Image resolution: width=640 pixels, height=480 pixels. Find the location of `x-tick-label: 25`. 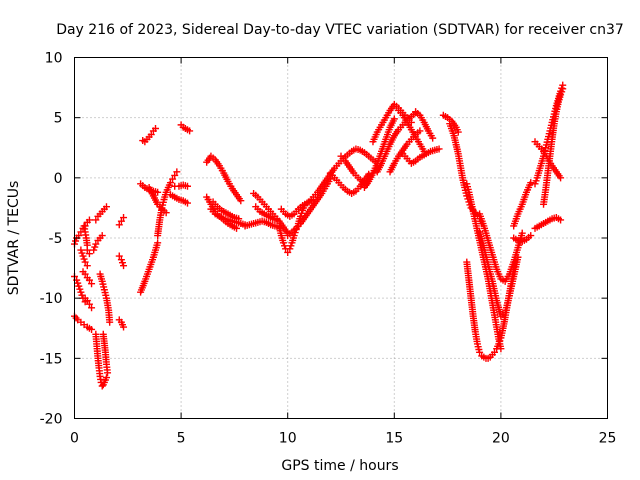

x-tick-label: 25 is located at coordinates (608, 439).